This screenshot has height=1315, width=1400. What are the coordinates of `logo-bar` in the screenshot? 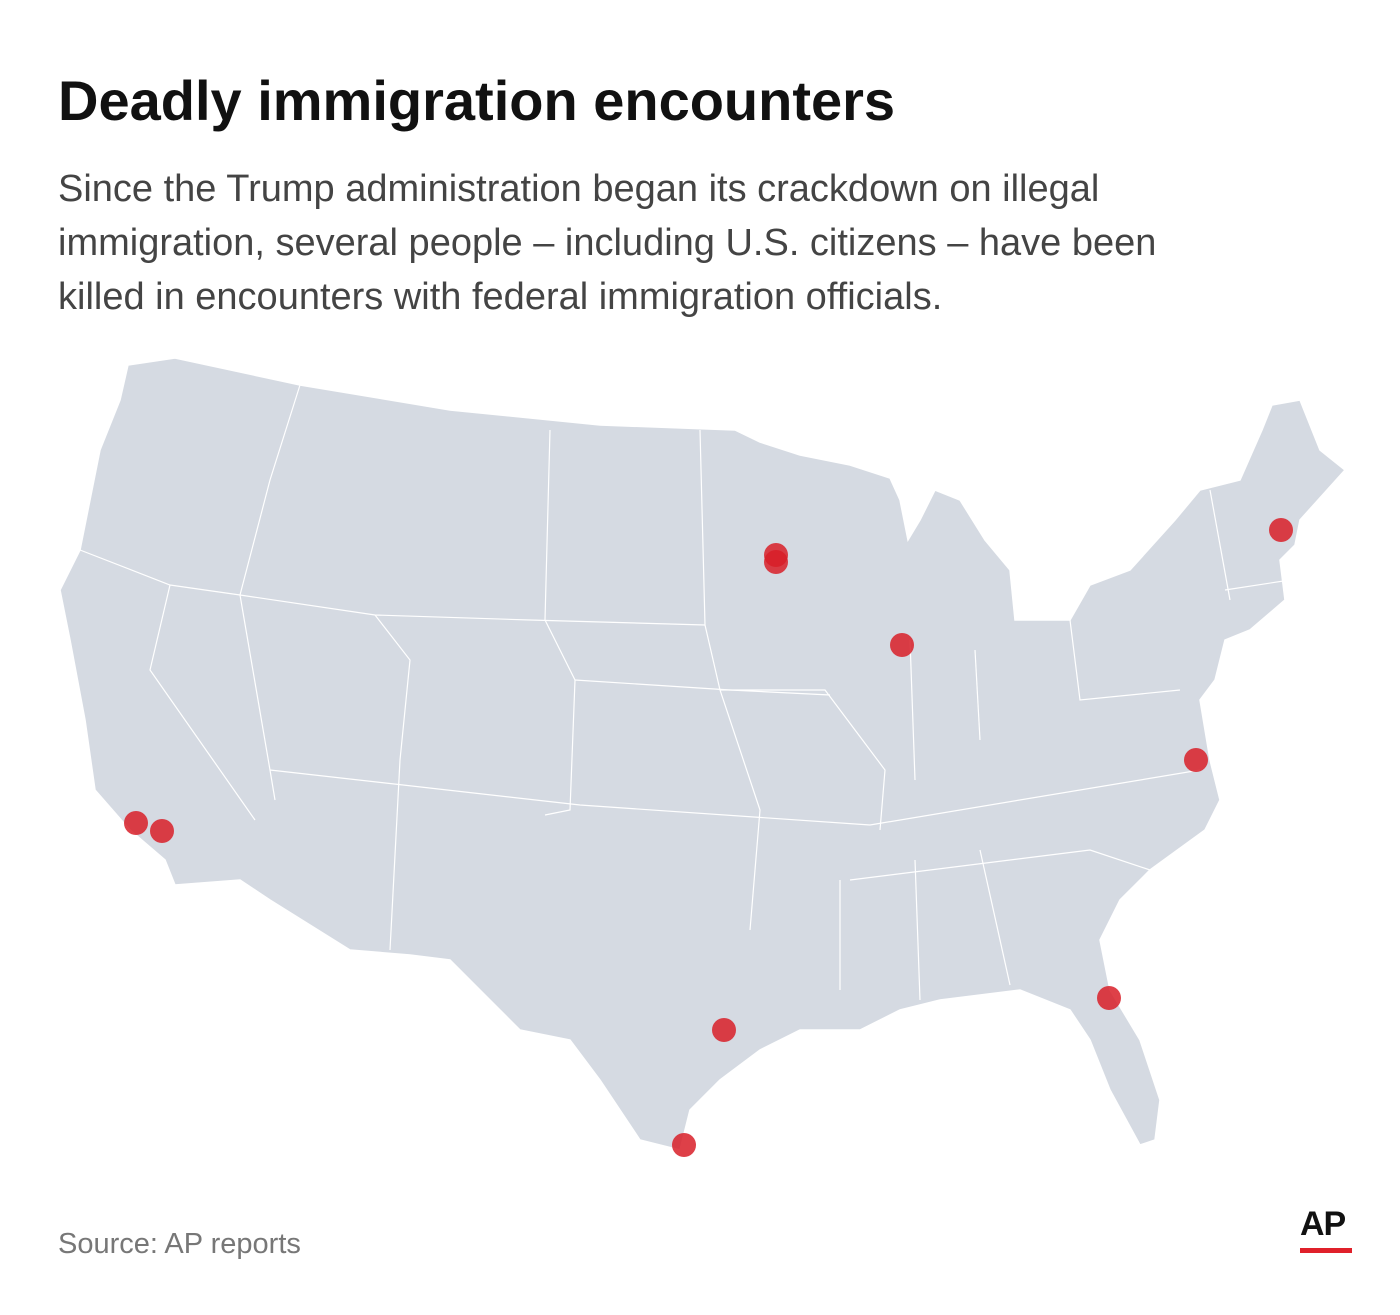 It's located at (1326, 1250).